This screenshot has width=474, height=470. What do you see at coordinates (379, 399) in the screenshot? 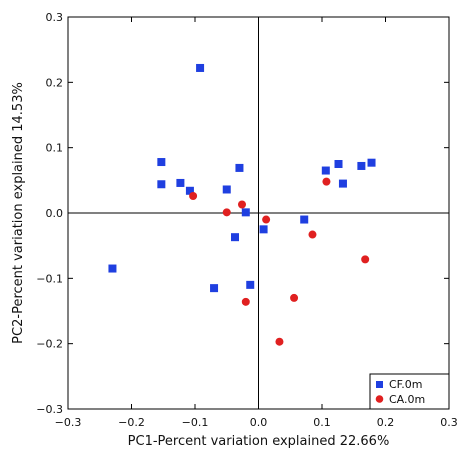
I see `legend-marker-ca` at bounding box center [379, 399].